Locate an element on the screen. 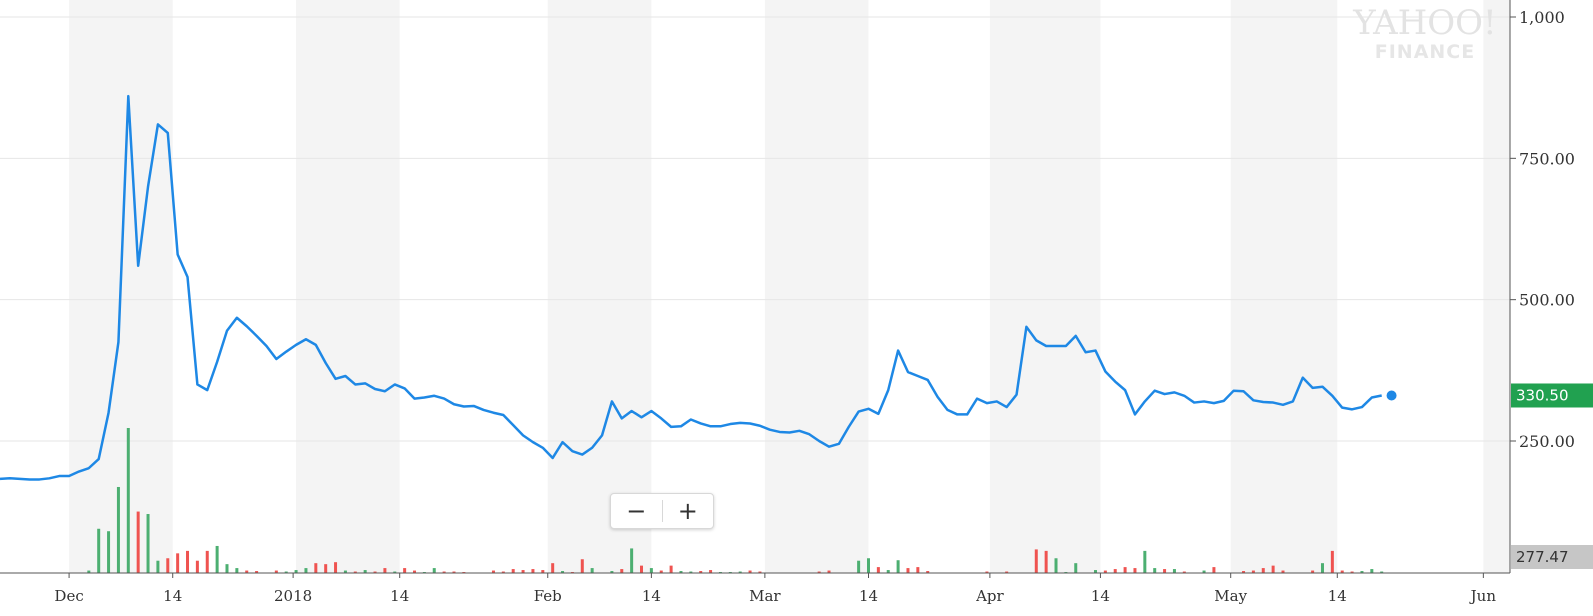 This screenshot has width=1593, height=616. x-tick-label: Jun is located at coordinates (1483, 596).